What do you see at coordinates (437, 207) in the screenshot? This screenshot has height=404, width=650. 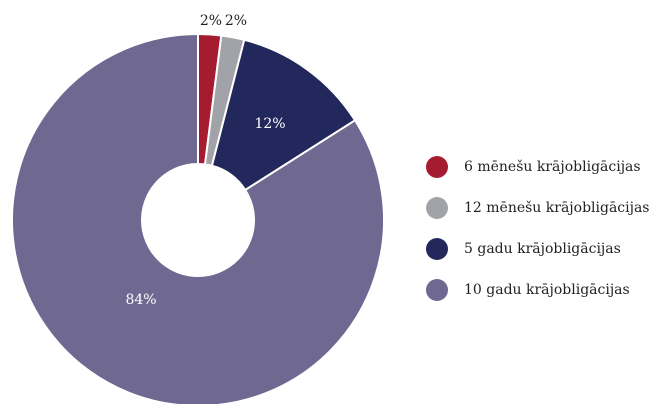 I see `legend-swatch-12-month` at bounding box center [437, 207].